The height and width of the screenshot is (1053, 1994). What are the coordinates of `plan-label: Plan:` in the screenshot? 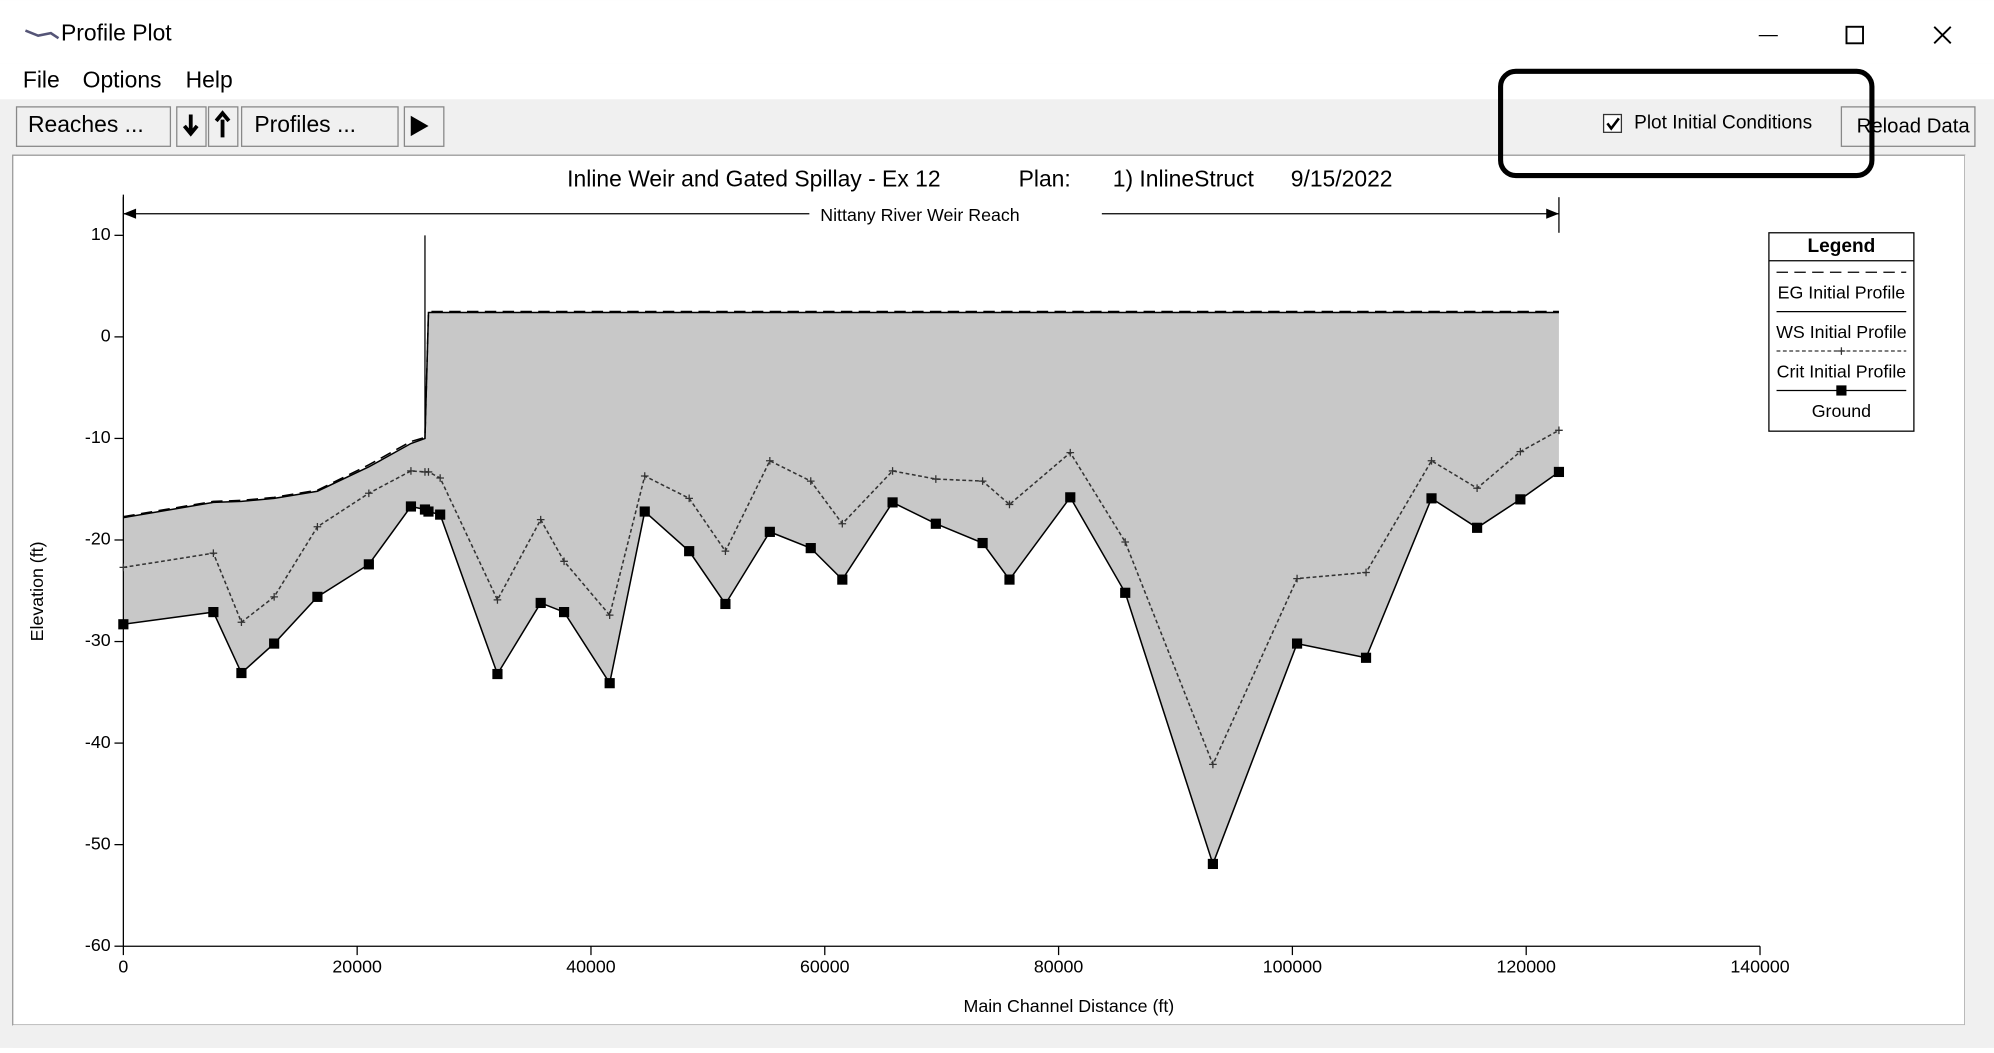 It's located at (1045, 179).